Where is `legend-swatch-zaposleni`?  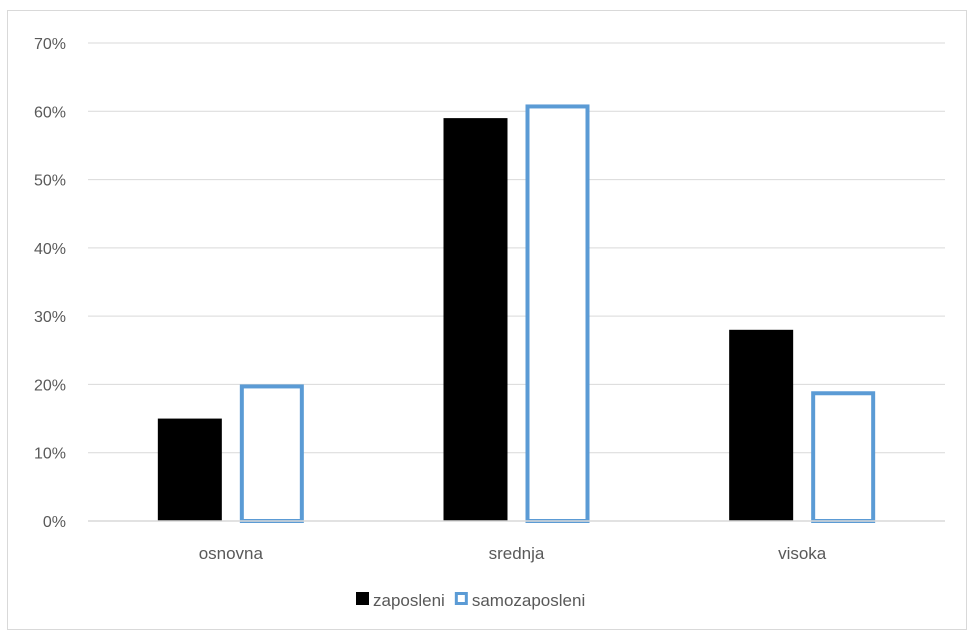 legend-swatch-zaposleni is located at coordinates (362, 598).